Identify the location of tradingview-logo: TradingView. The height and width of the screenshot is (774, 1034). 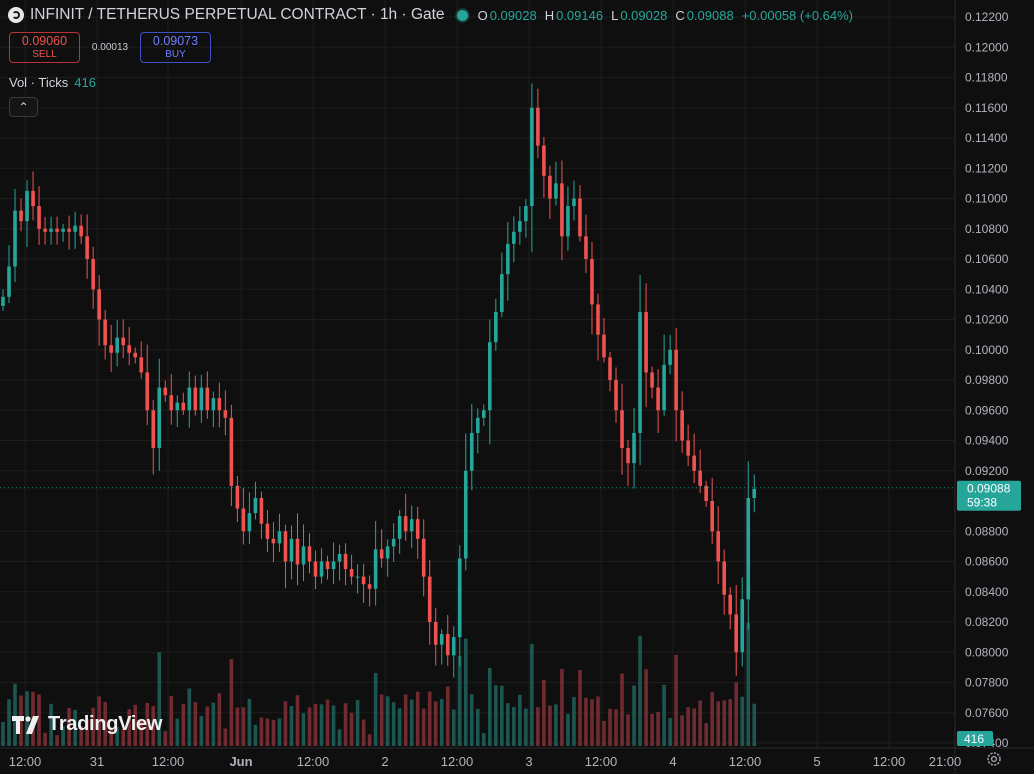
(87, 724).